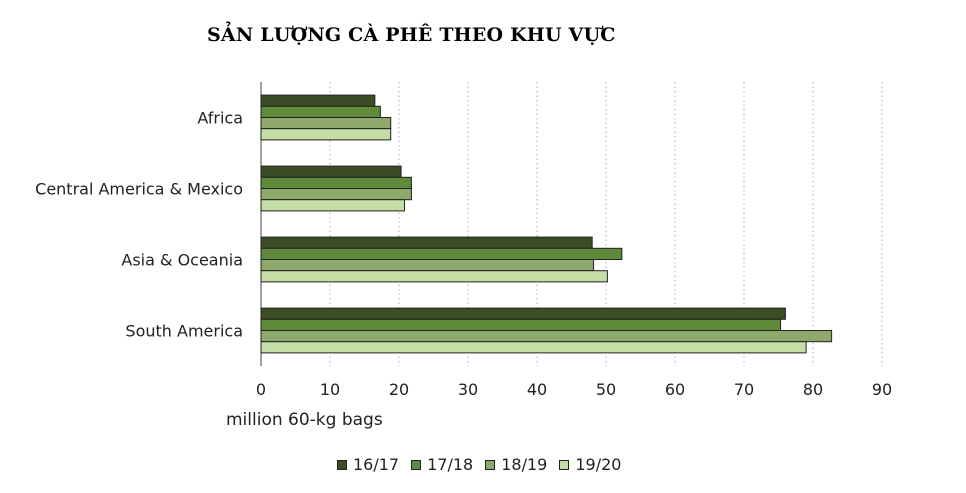  Describe the element at coordinates (304, 420) in the screenshot. I see `x-axis-label: million 60-kg bags` at that location.